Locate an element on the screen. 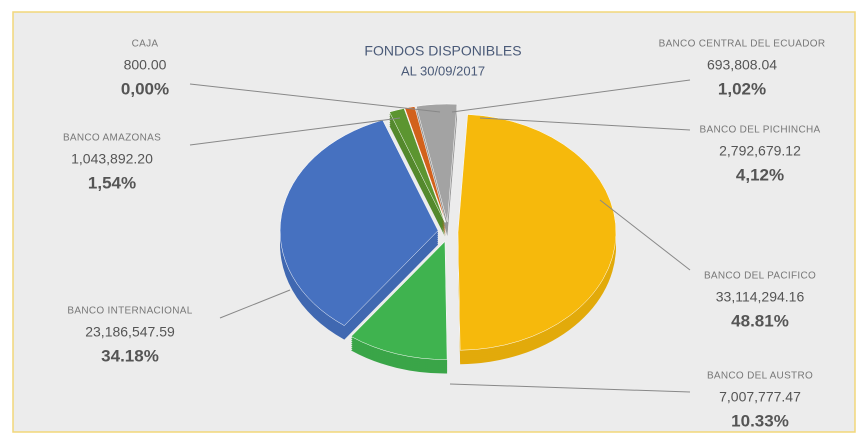 This screenshot has width=867, height=444. slice-amount: 693,808.04 is located at coordinates (742, 65).